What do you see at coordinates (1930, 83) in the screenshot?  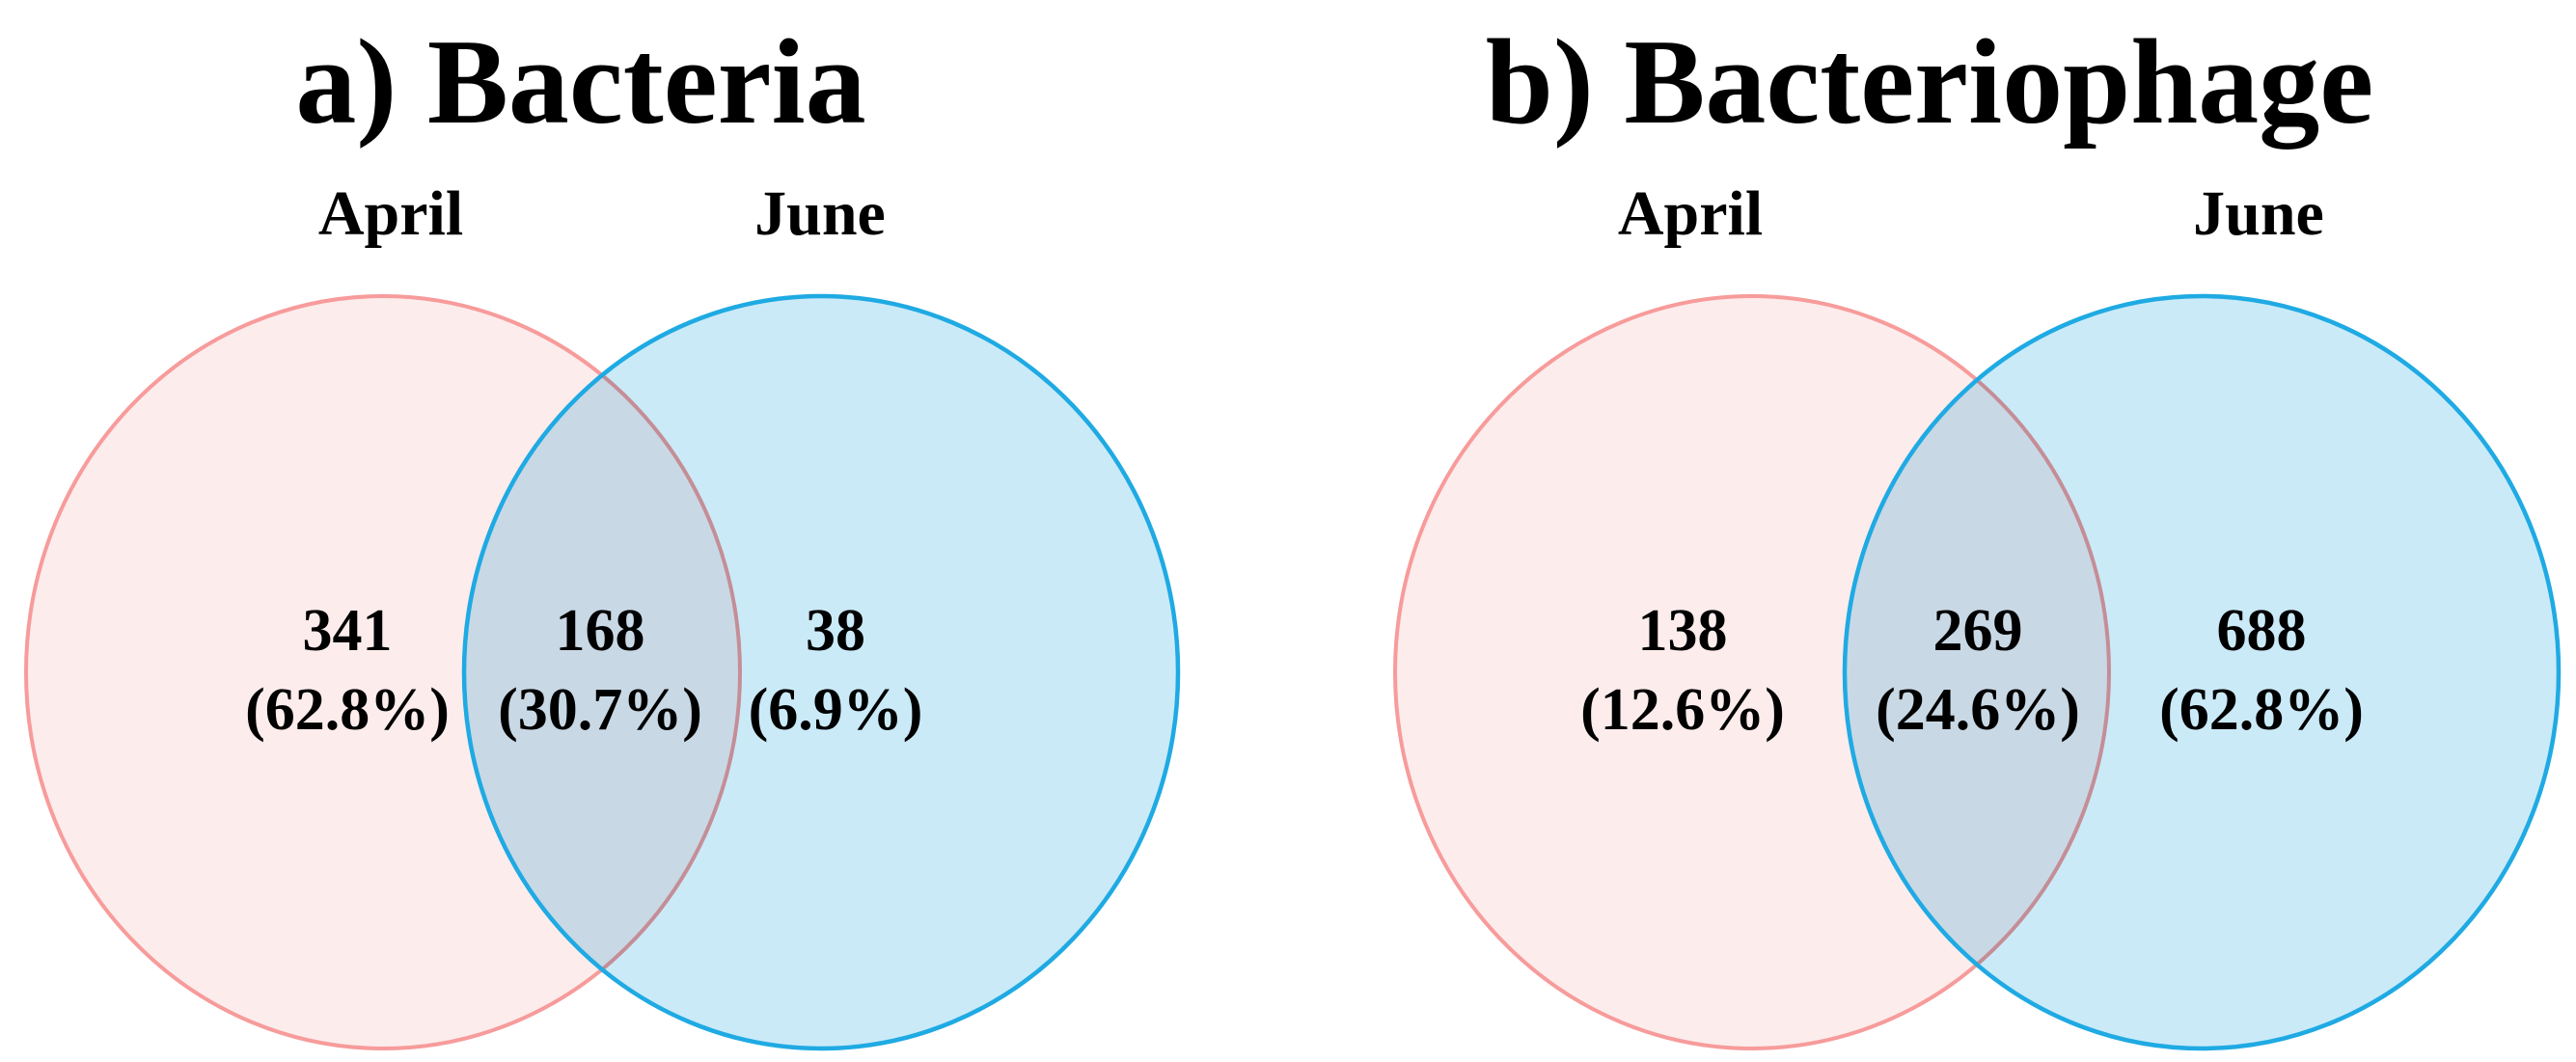 I see `panel-b-title: b) Bacteriophage` at bounding box center [1930, 83].